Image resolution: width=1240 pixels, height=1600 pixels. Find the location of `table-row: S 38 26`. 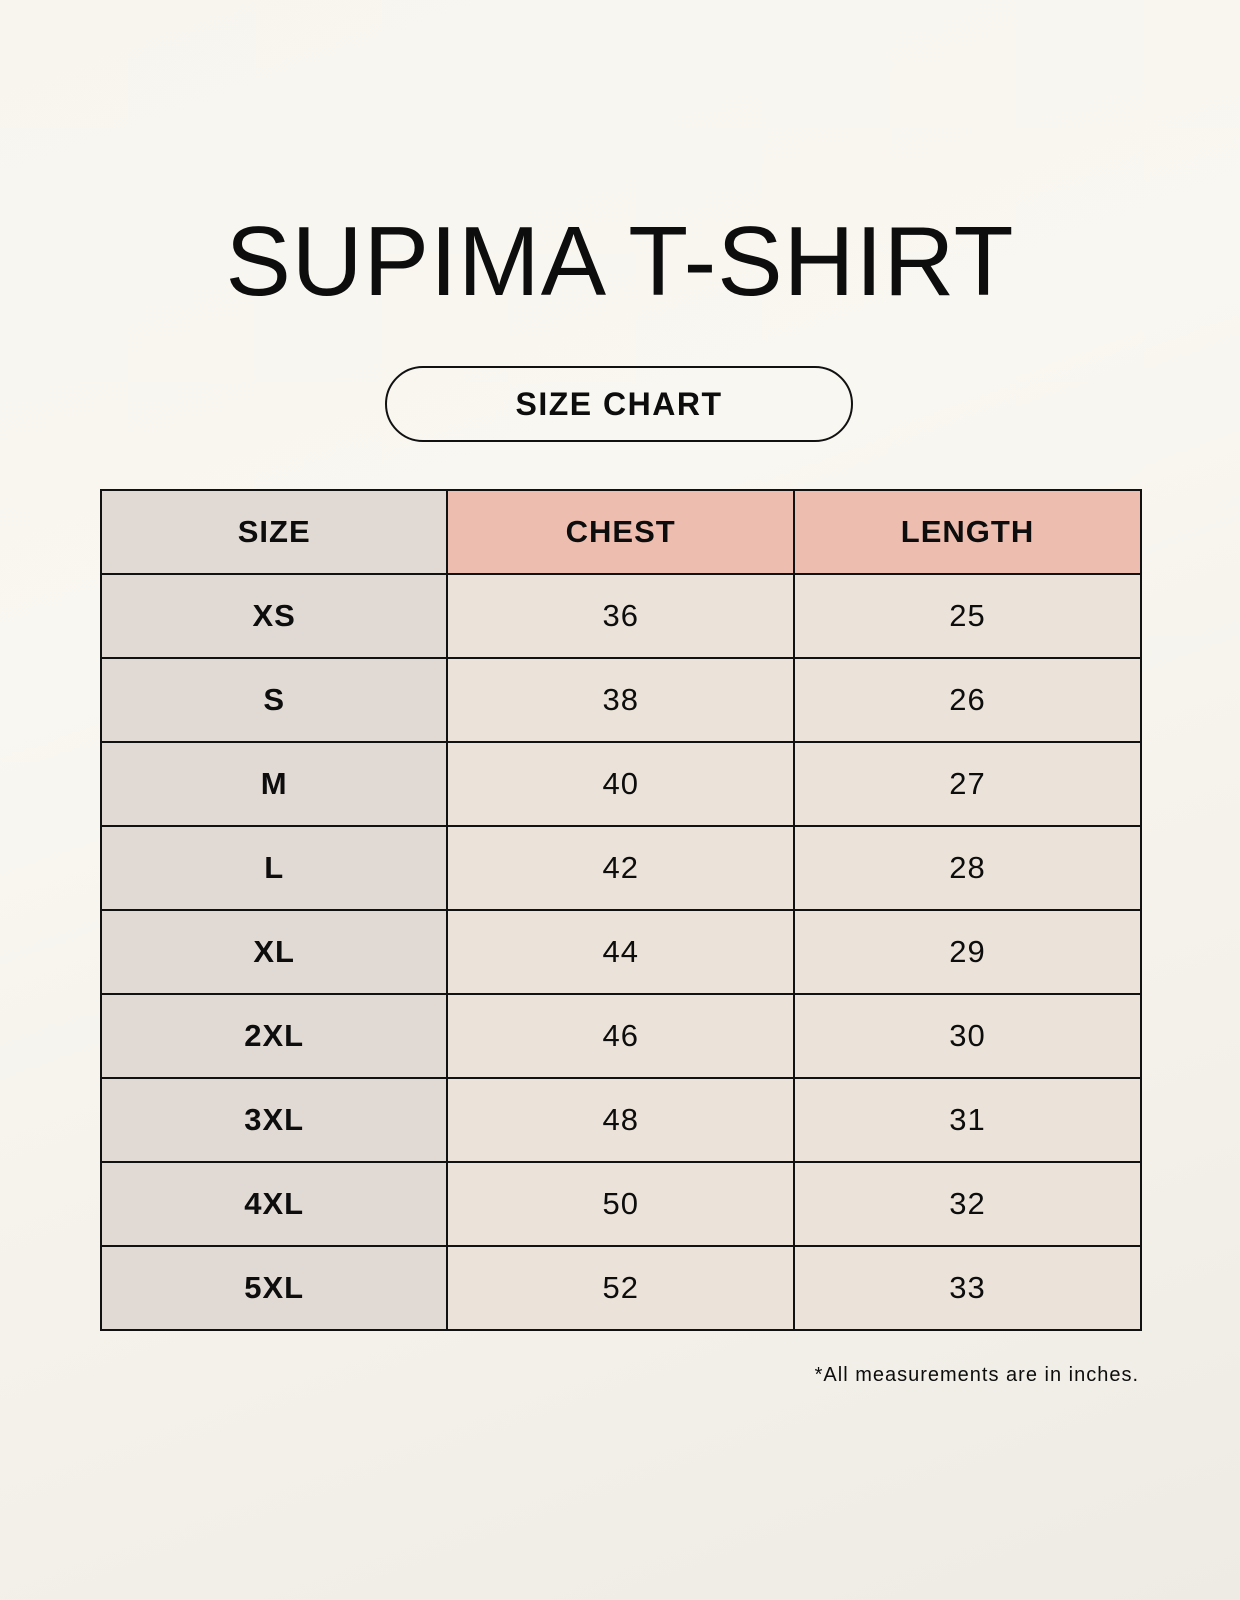

table-row: S 38 26 is located at coordinates (620, 700).